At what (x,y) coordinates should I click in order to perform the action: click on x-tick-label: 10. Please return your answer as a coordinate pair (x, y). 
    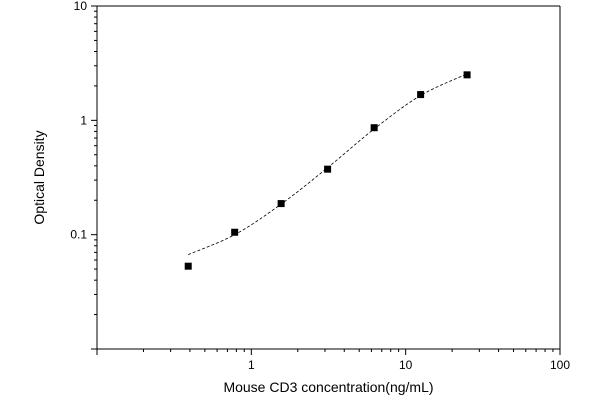
    Looking at the image, I should click on (406, 365).